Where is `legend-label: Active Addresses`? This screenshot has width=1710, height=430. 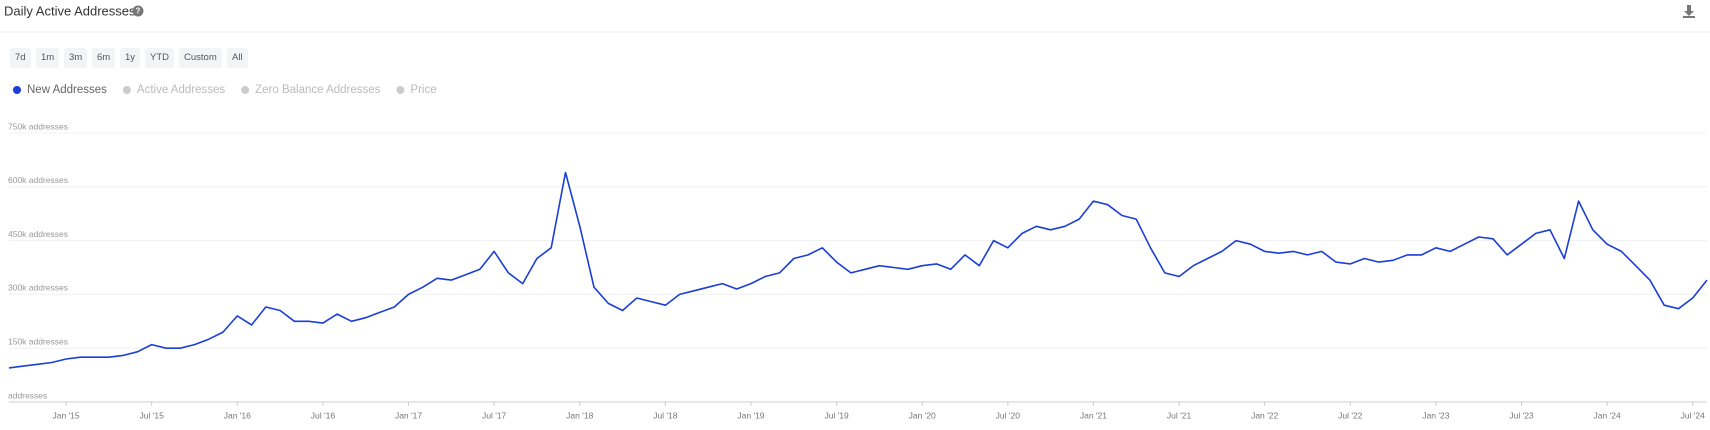
legend-label: Active Addresses is located at coordinates (181, 90).